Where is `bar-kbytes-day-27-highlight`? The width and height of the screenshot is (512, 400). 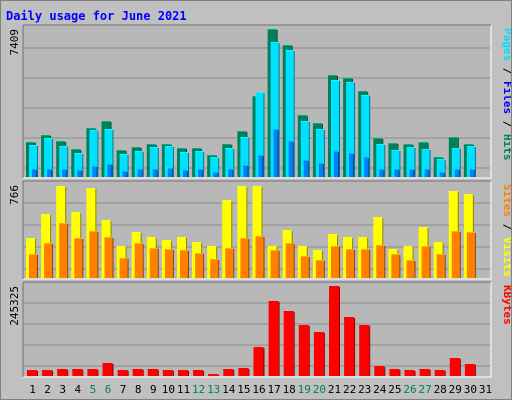 bar-kbytes-day-27-highlight is located at coordinates (424, 369).